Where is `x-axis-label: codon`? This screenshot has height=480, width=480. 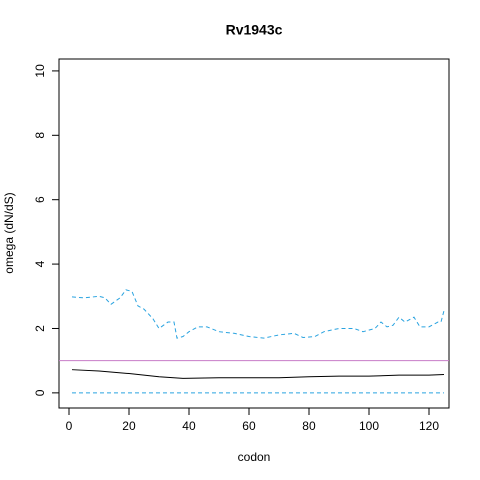 x-axis-label: codon is located at coordinates (254, 457).